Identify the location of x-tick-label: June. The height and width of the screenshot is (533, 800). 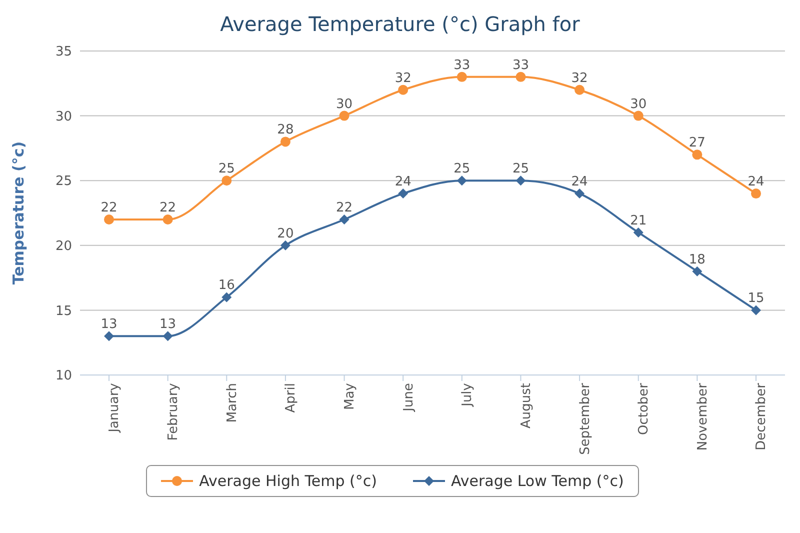
(408, 397).